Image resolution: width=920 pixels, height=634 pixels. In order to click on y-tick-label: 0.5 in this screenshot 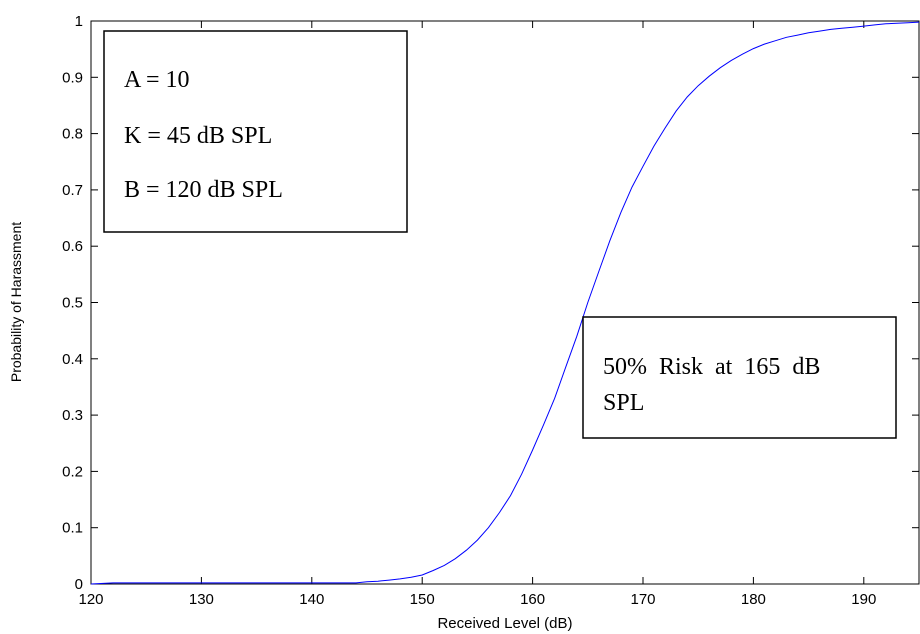, I will do `click(72, 303)`.